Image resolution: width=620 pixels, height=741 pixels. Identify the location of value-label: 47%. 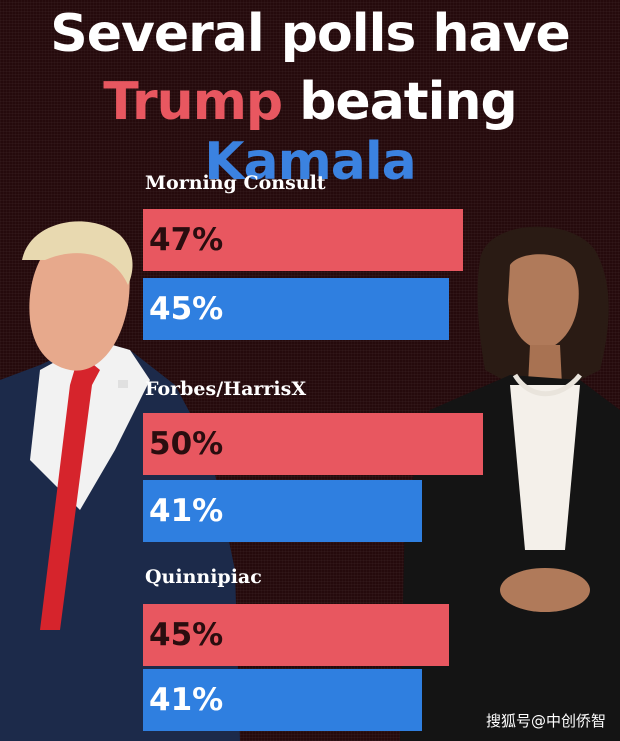
(186, 240).